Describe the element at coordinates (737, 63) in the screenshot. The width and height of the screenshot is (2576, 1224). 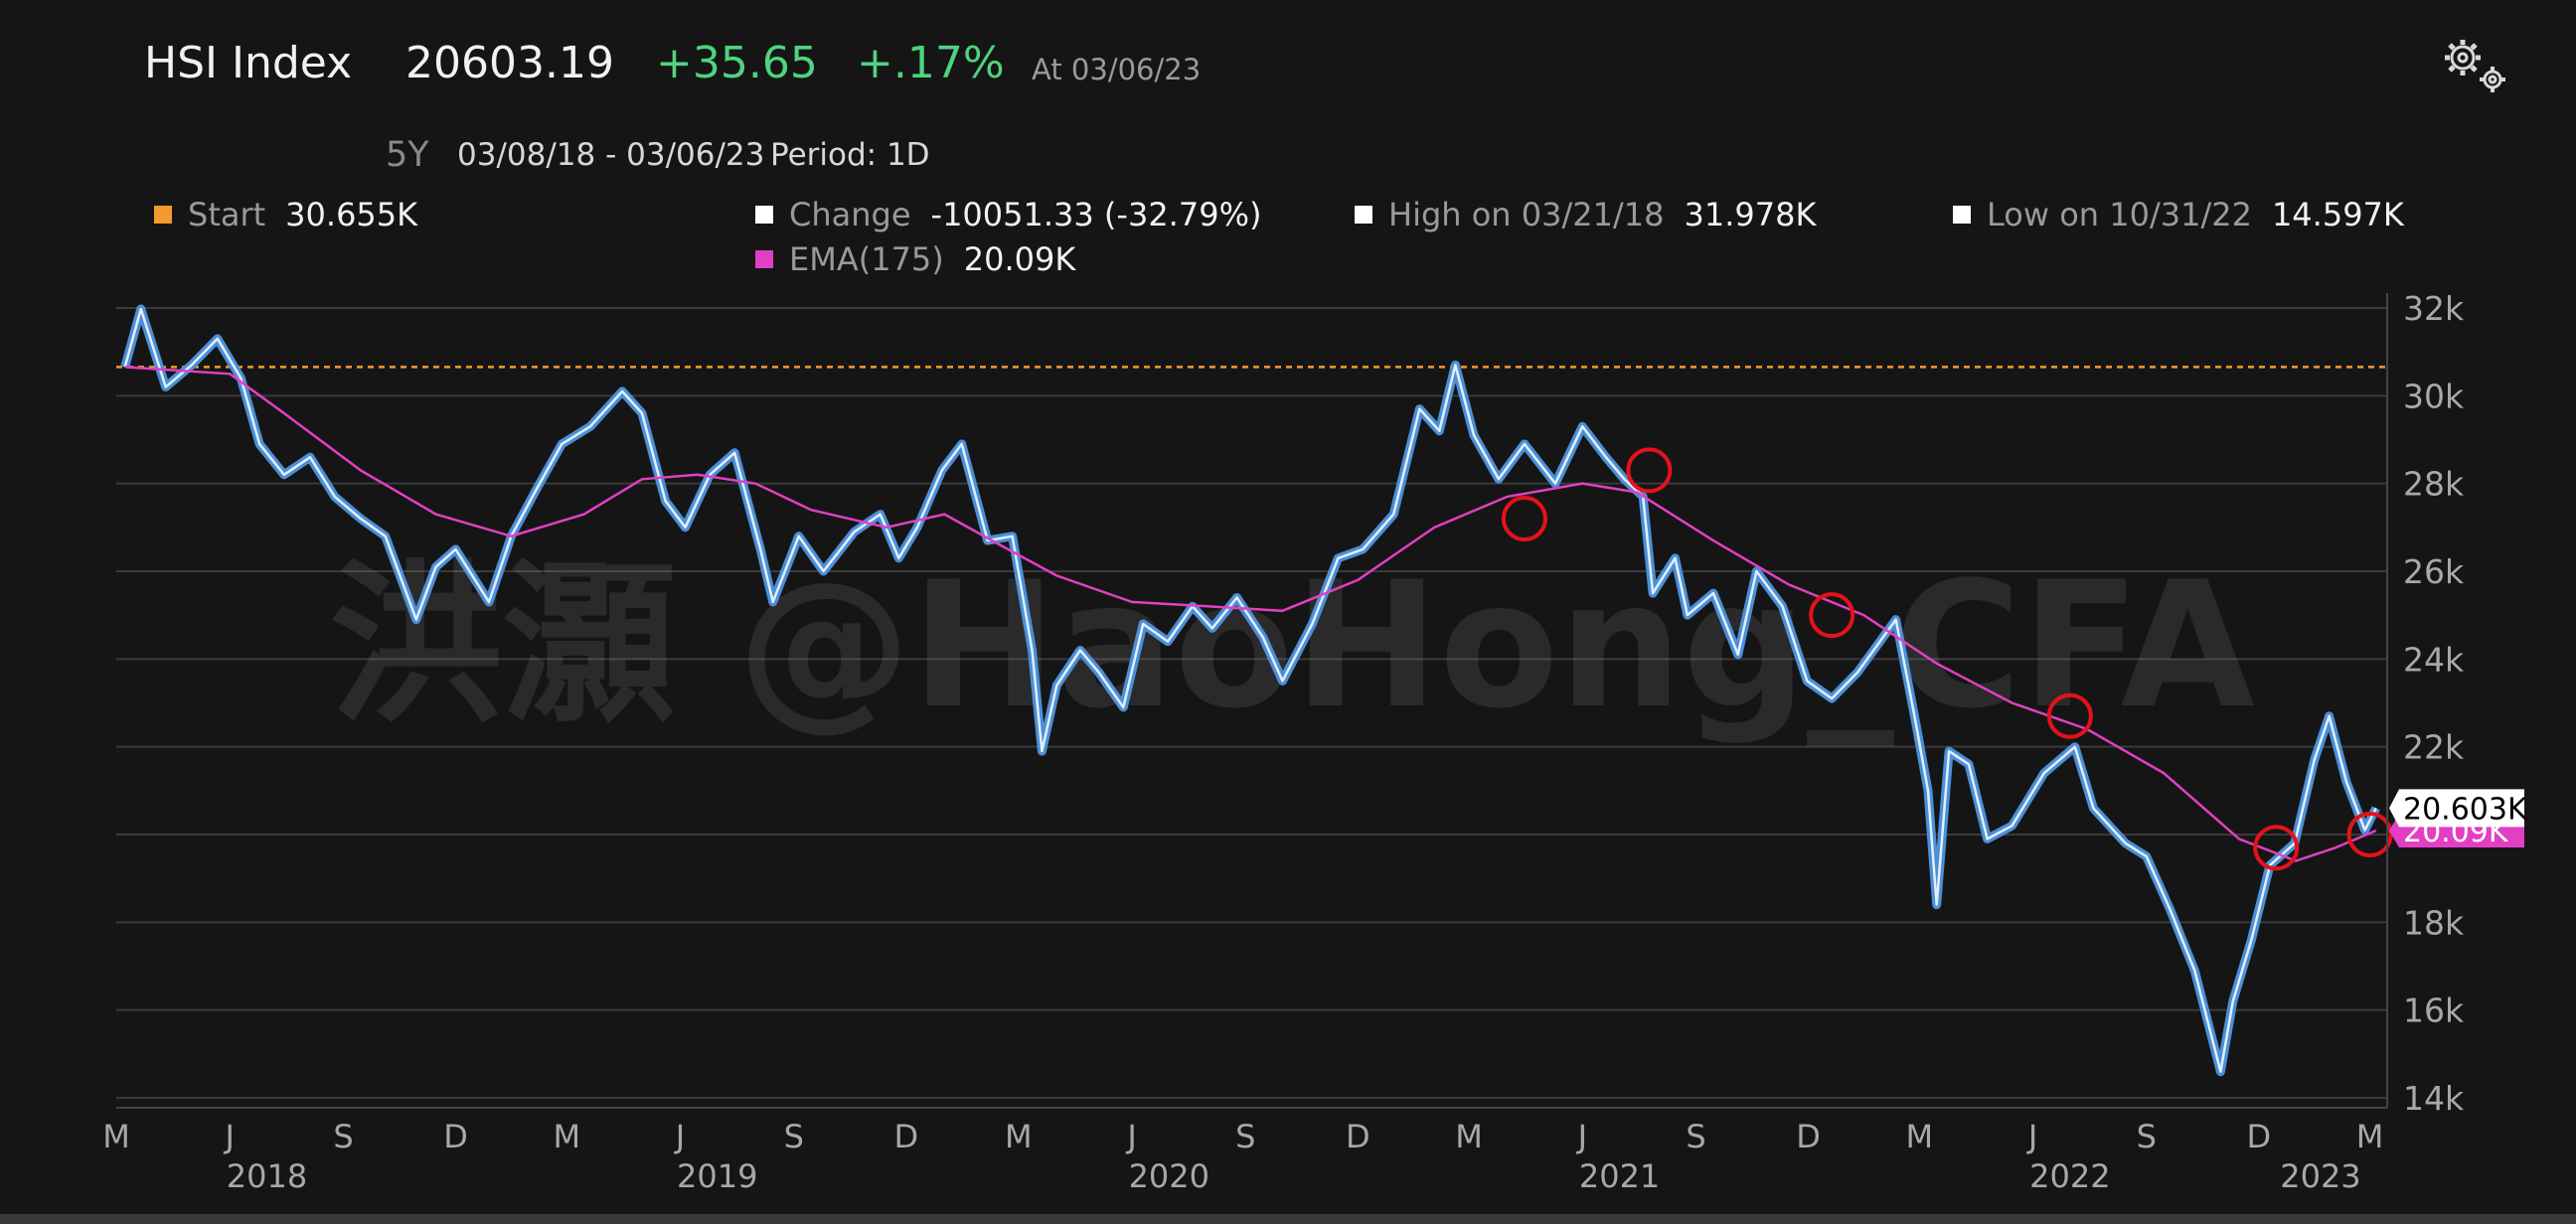
I see `price-change: +35.65` at that location.